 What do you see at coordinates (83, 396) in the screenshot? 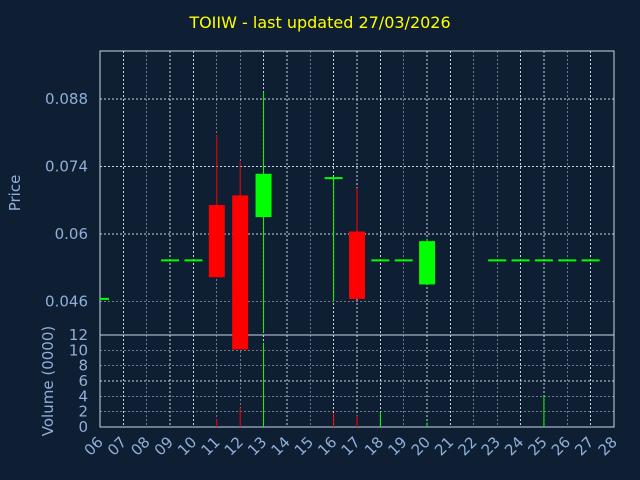
I see `volume-tick-label: 4` at bounding box center [83, 396].